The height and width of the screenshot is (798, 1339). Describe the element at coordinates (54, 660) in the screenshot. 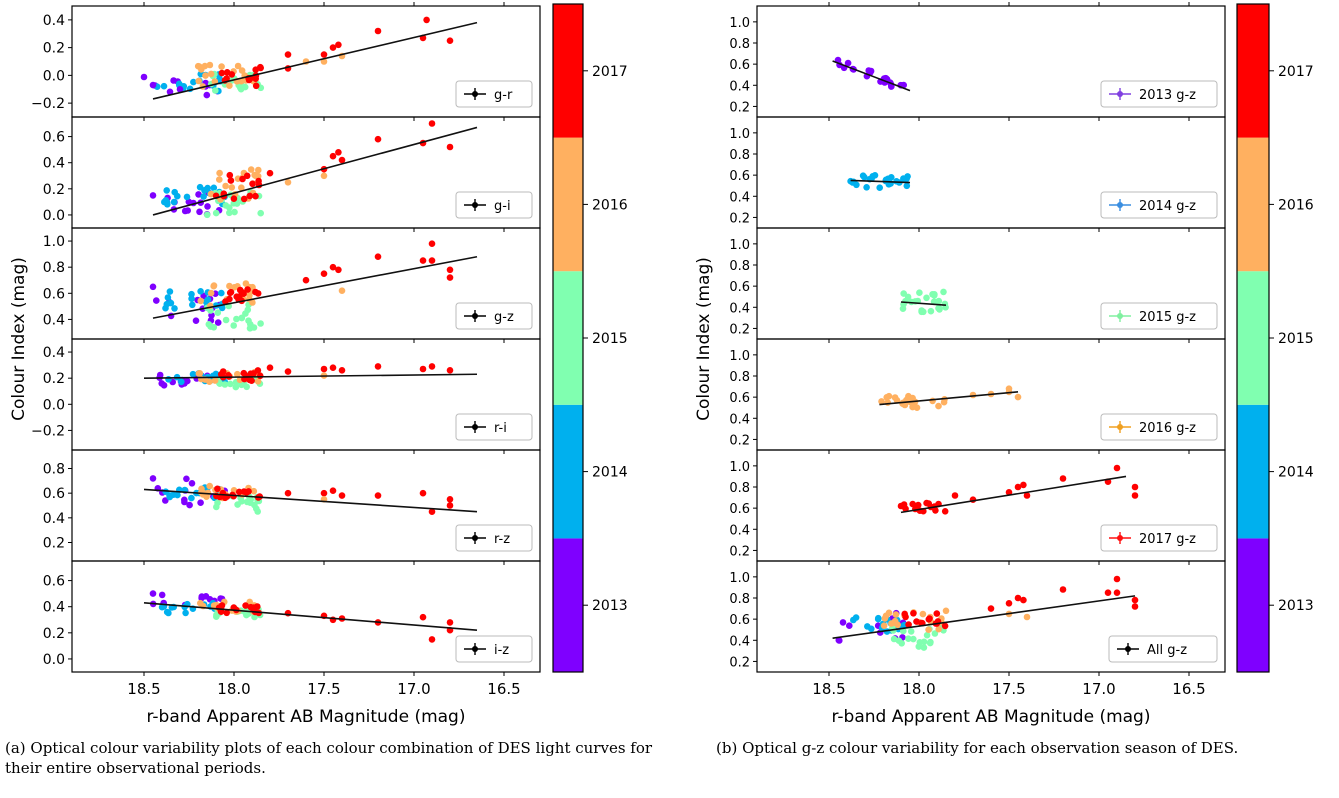

I see `y-tick-label: 0.0` at that location.